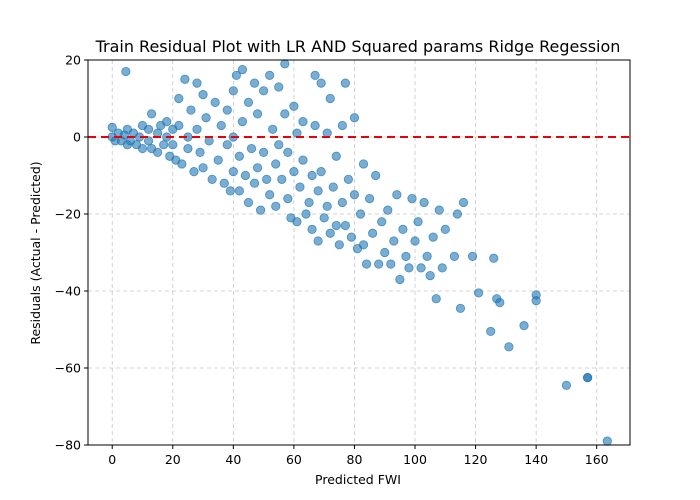  Describe the element at coordinates (415, 459) in the screenshot. I see `x-tick-label: 100` at that location.